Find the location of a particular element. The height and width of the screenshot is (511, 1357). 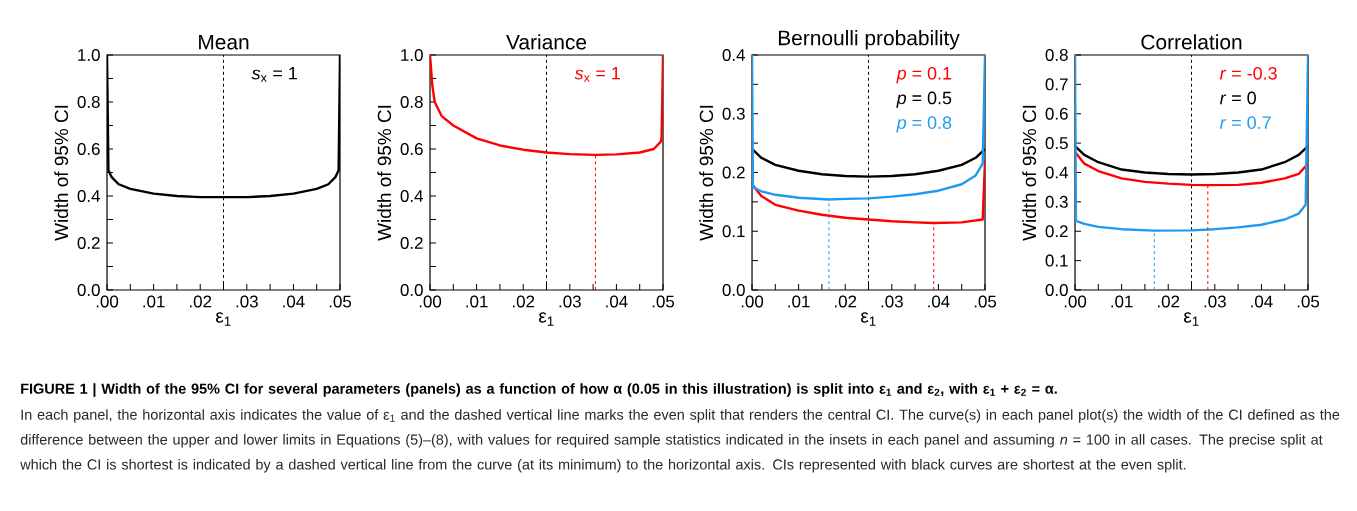

chart-title: Correlation is located at coordinates (1191, 42).